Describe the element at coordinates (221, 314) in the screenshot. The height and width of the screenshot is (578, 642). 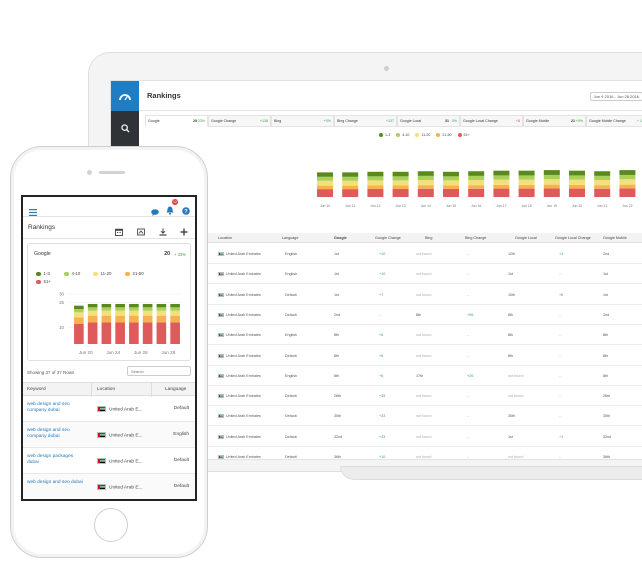
I see `uae-flag-icon` at that location.